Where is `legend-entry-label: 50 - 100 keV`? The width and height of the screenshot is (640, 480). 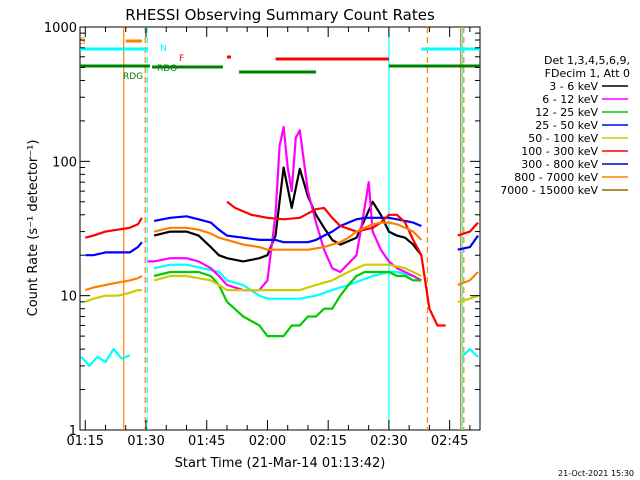 legend-entry-label: 50 - 100 keV is located at coordinates (563, 138).